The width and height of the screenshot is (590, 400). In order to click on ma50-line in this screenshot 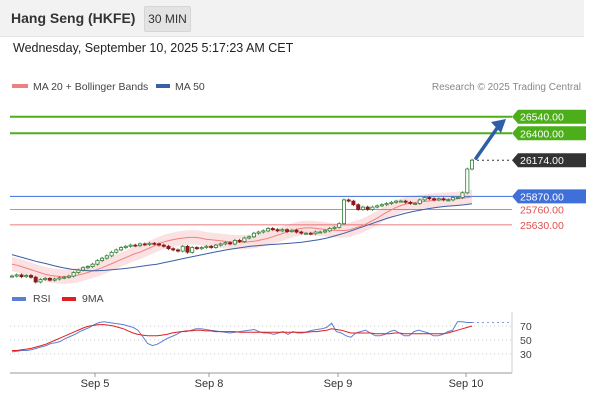, I will do `click(242, 237)`.